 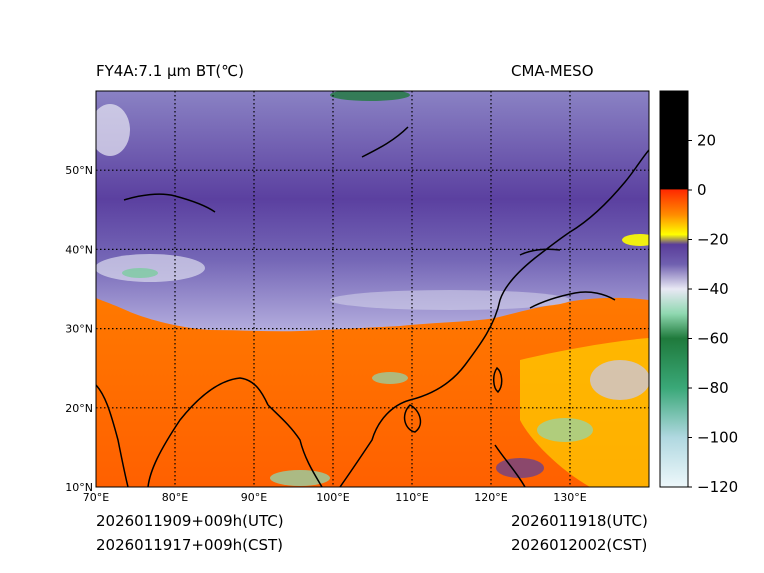 I want to click on longitude-label: 80°E, so click(x=175, y=497).